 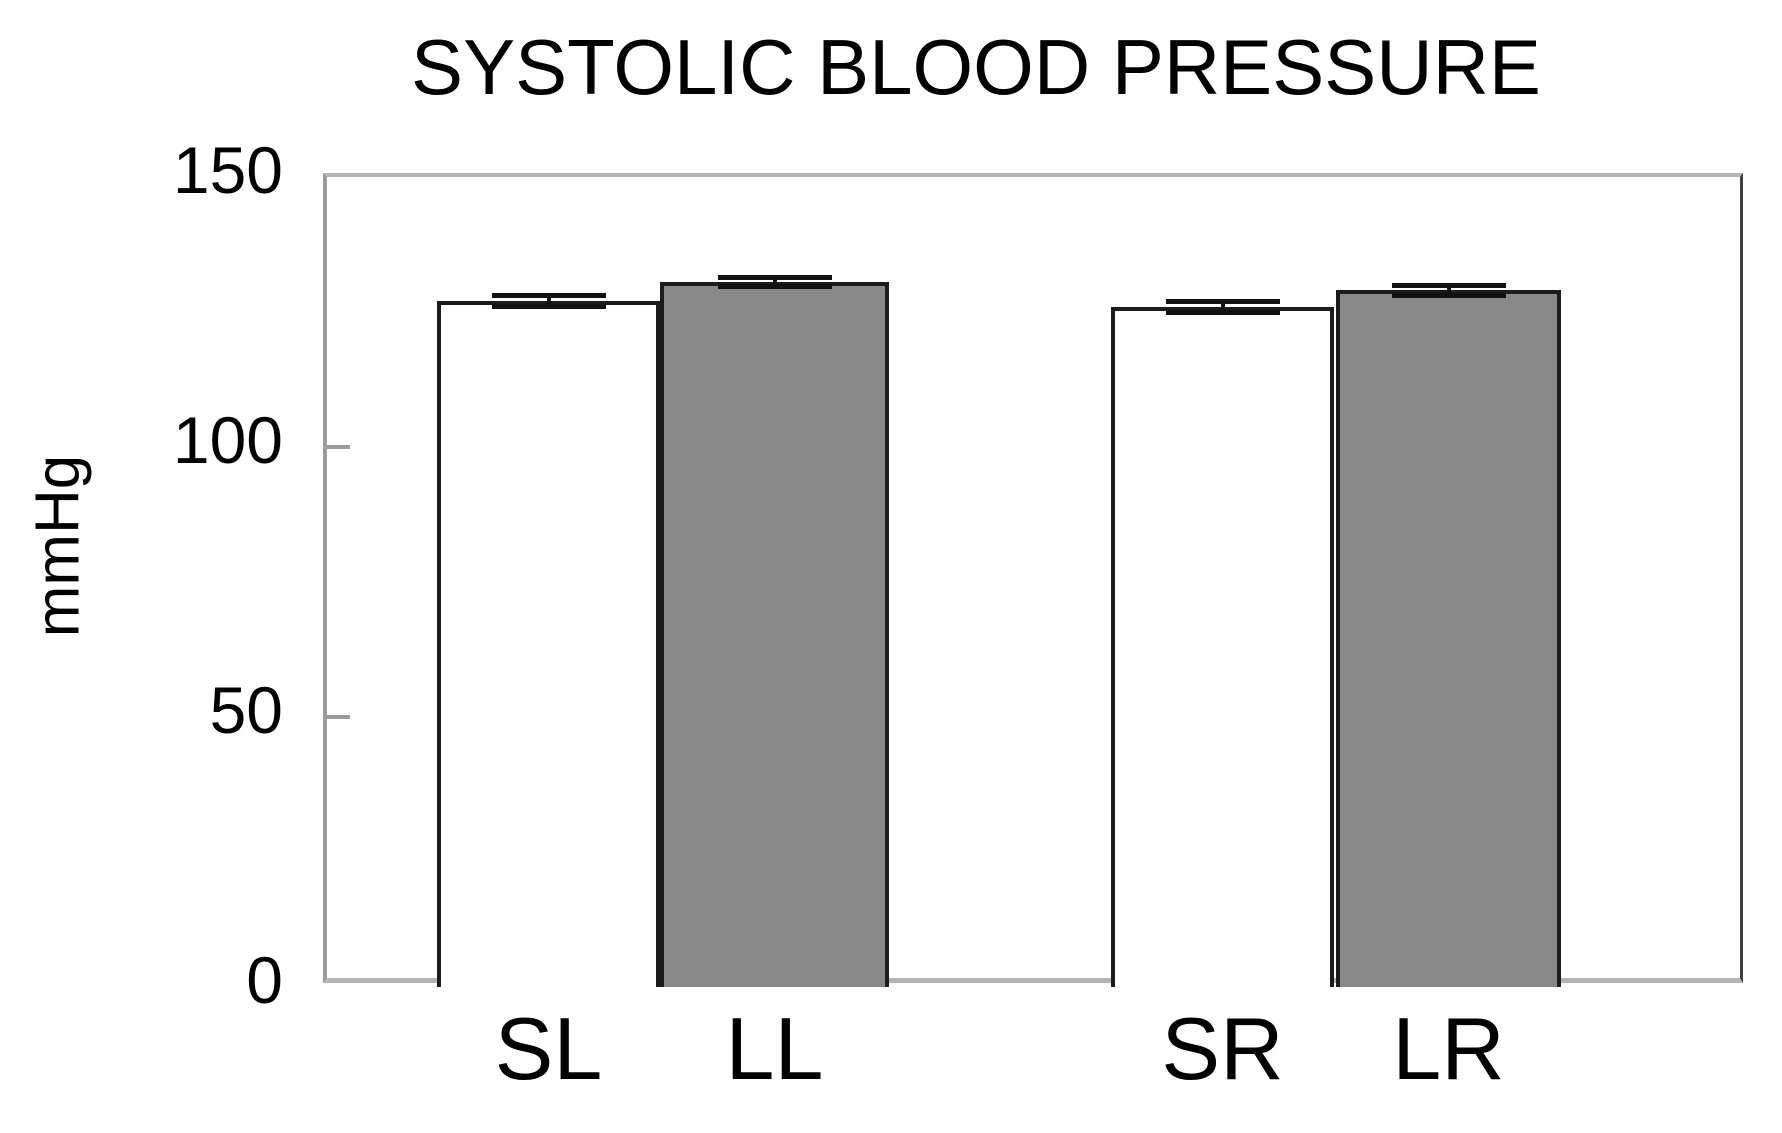 I want to click on y-tick-label-50: 50, so click(x=246, y=709).